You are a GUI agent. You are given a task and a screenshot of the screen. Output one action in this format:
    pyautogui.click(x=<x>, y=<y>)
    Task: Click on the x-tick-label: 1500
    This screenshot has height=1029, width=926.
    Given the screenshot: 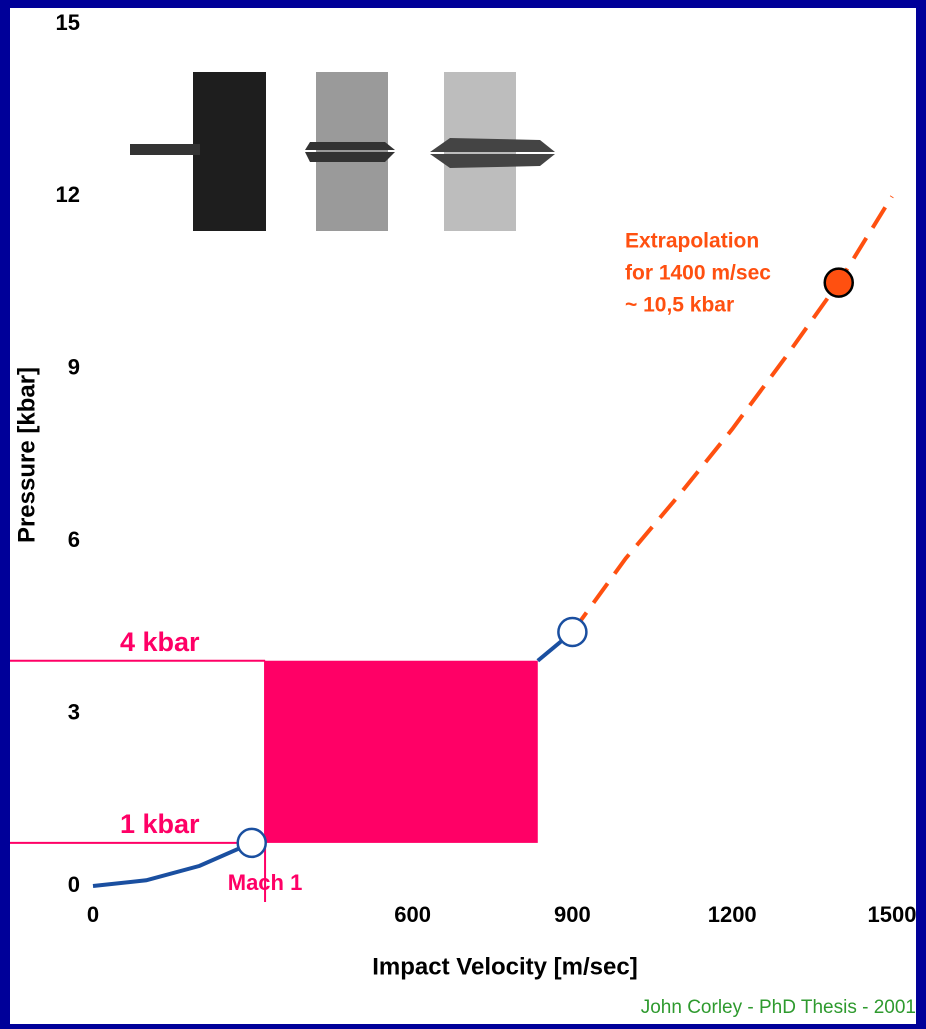 What is the action you would take?
    pyautogui.click(x=892, y=914)
    